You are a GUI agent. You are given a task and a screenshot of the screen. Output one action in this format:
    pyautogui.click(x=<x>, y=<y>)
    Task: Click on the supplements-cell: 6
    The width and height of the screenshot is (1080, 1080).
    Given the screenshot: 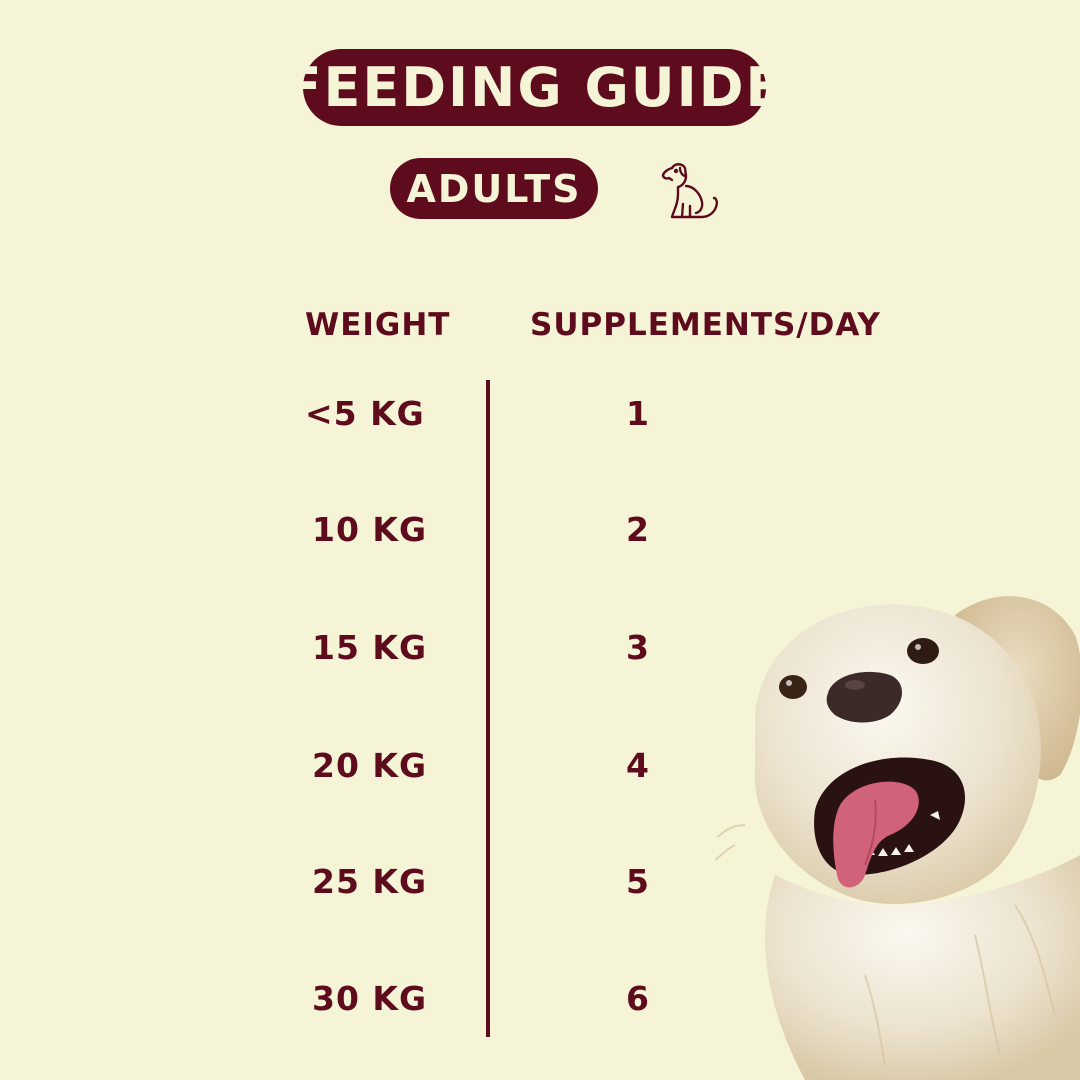 What is the action you would take?
    pyautogui.click(x=638, y=998)
    